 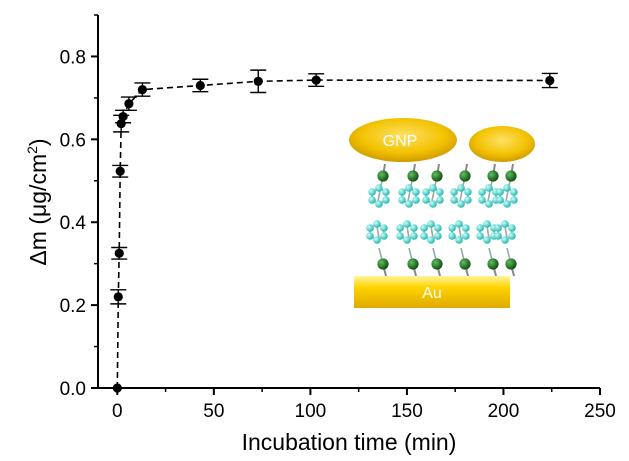 I want to click on x-tick-label: 100, so click(x=311, y=411).